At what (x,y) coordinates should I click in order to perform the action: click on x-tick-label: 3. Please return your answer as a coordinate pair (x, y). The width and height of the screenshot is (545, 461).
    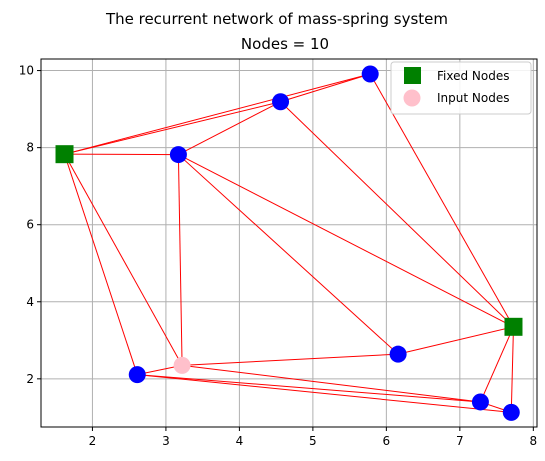
    Looking at the image, I should click on (166, 441).